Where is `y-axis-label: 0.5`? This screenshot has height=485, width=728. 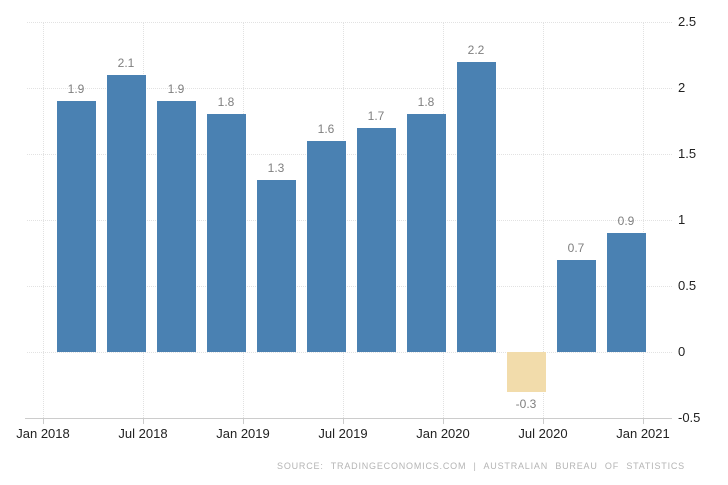 y-axis-label: 0.5 is located at coordinates (687, 285).